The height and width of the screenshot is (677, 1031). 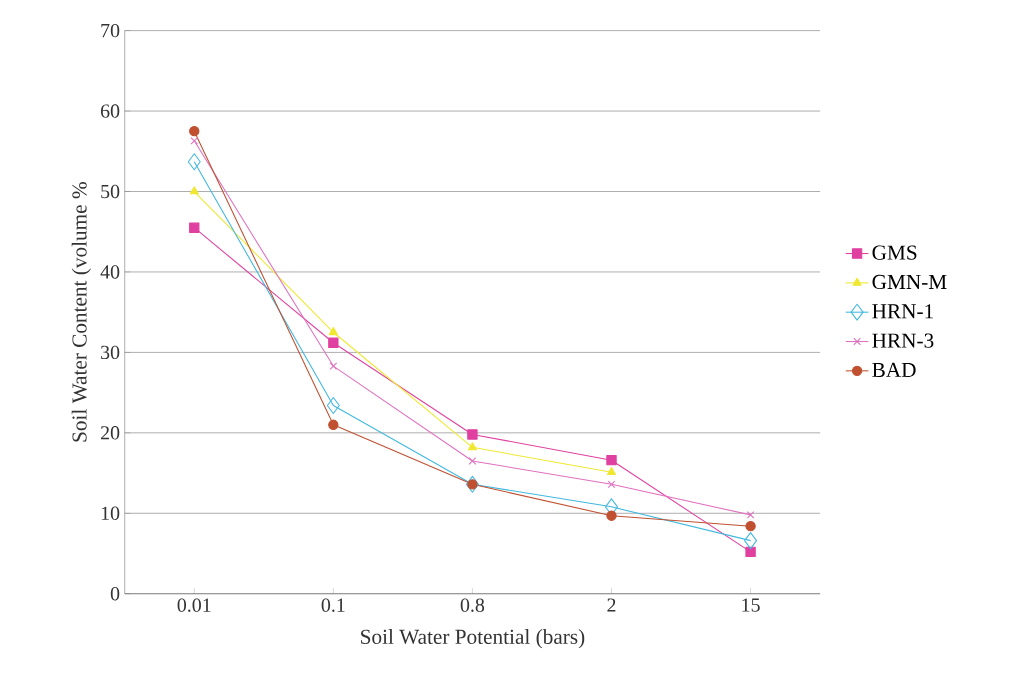 I want to click on legend-label: GMS, so click(x=894, y=252).